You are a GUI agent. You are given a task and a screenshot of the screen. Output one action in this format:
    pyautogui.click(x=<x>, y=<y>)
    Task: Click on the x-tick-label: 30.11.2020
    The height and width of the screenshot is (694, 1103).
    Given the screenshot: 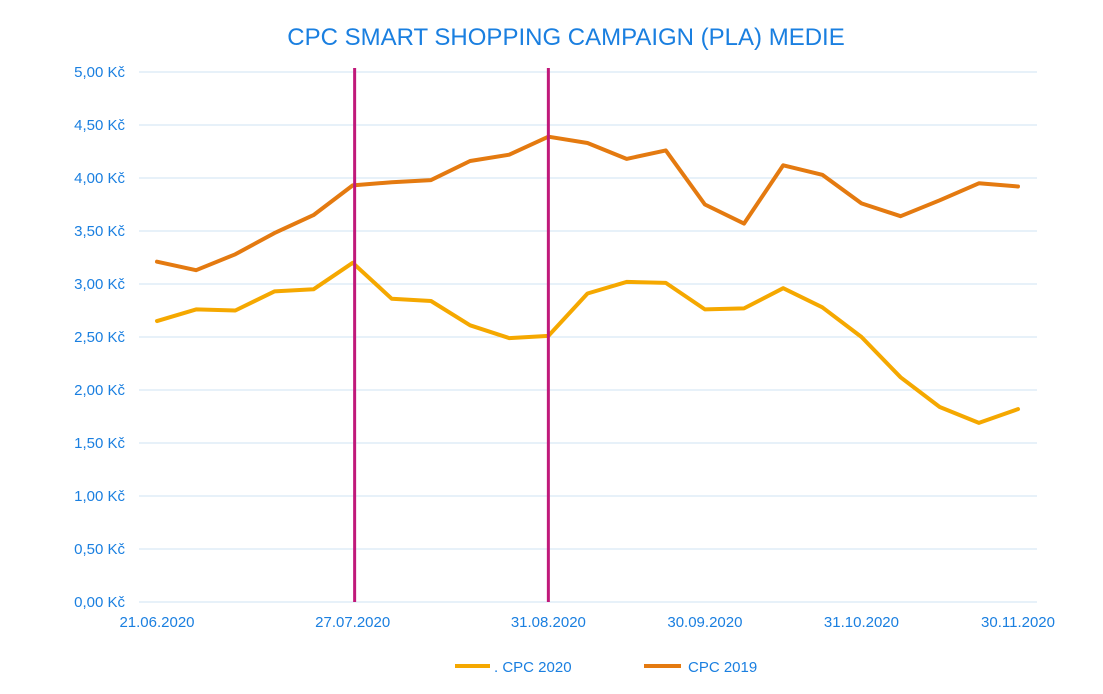 What is the action you would take?
    pyautogui.click(x=1018, y=622)
    